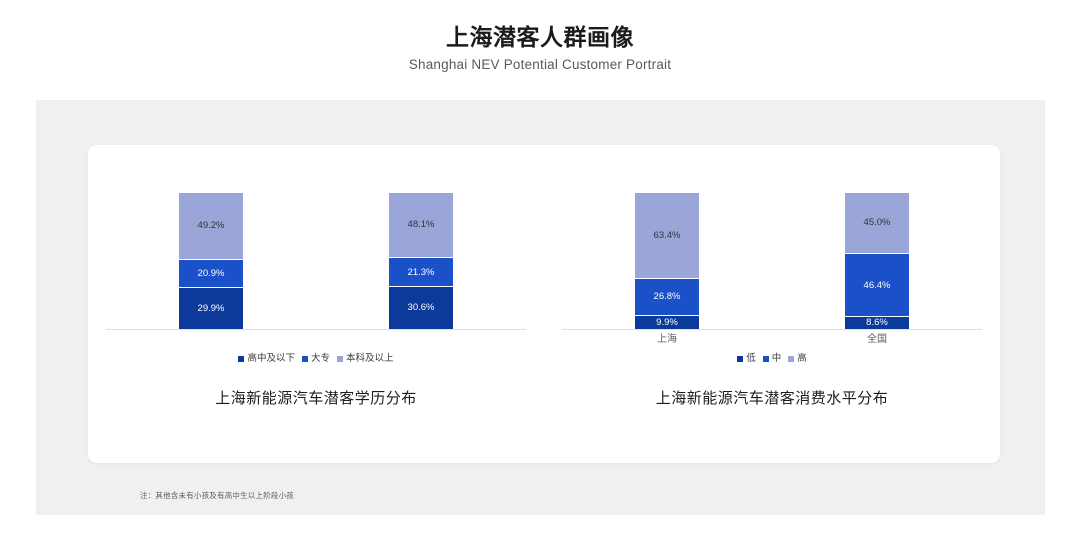 The image size is (1080, 547). What do you see at coordinates (667, 339) in the screenshot?
I see `x-axis-tick-label: 上海` at bounding box center [667, 339].